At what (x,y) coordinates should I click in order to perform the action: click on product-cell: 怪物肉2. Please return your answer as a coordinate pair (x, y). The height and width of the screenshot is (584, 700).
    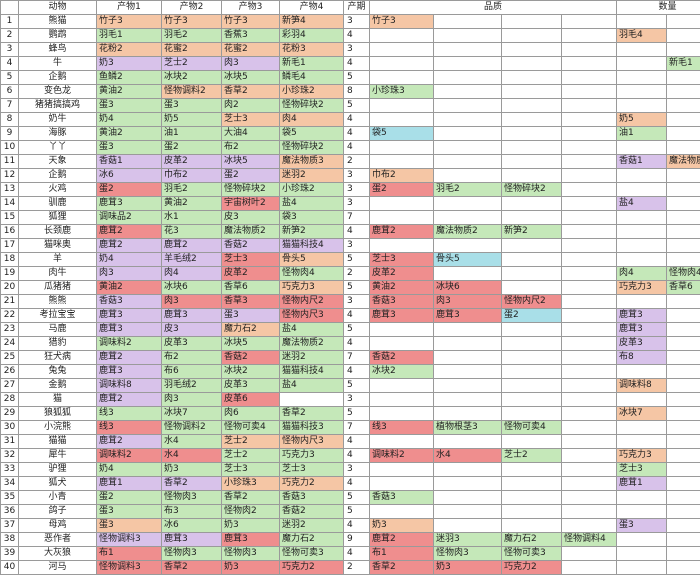
    Looking at the image, I should click on (250, 511).